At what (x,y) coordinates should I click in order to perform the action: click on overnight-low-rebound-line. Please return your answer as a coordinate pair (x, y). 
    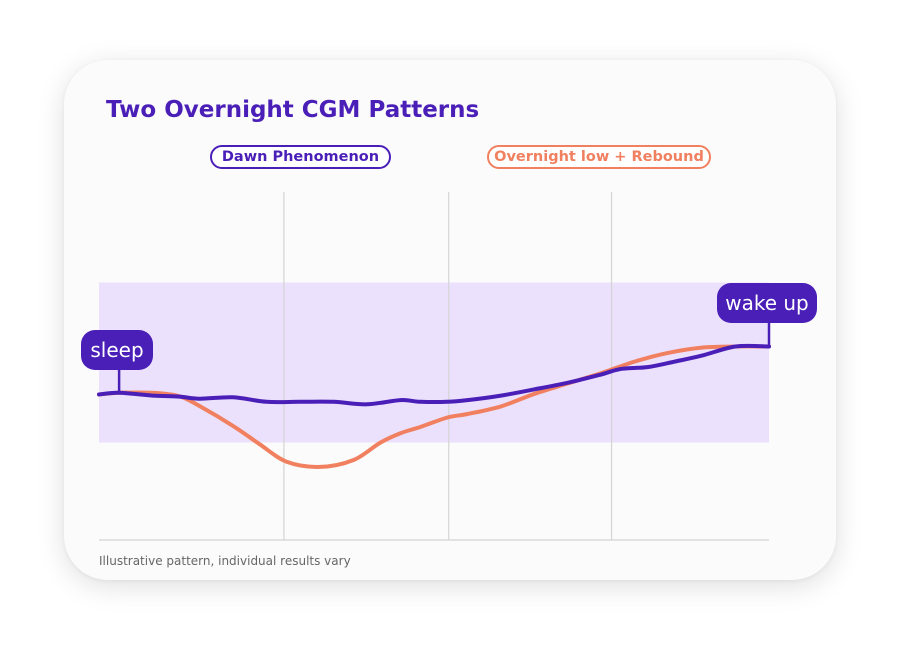
    Looking at the image, I should click on (434, 406).